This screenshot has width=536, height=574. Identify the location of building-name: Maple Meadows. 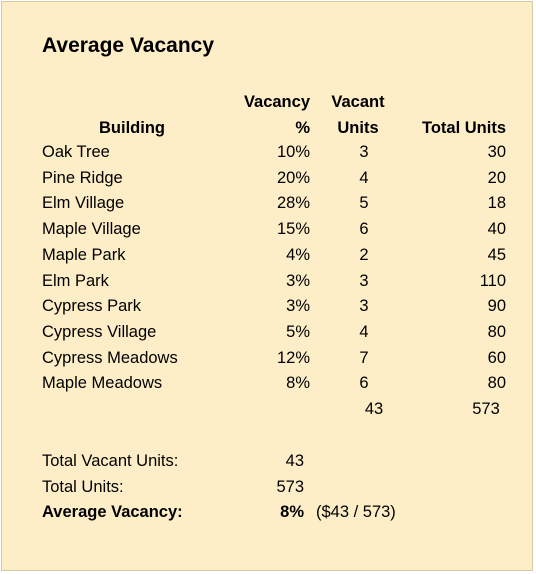
(102, 383).